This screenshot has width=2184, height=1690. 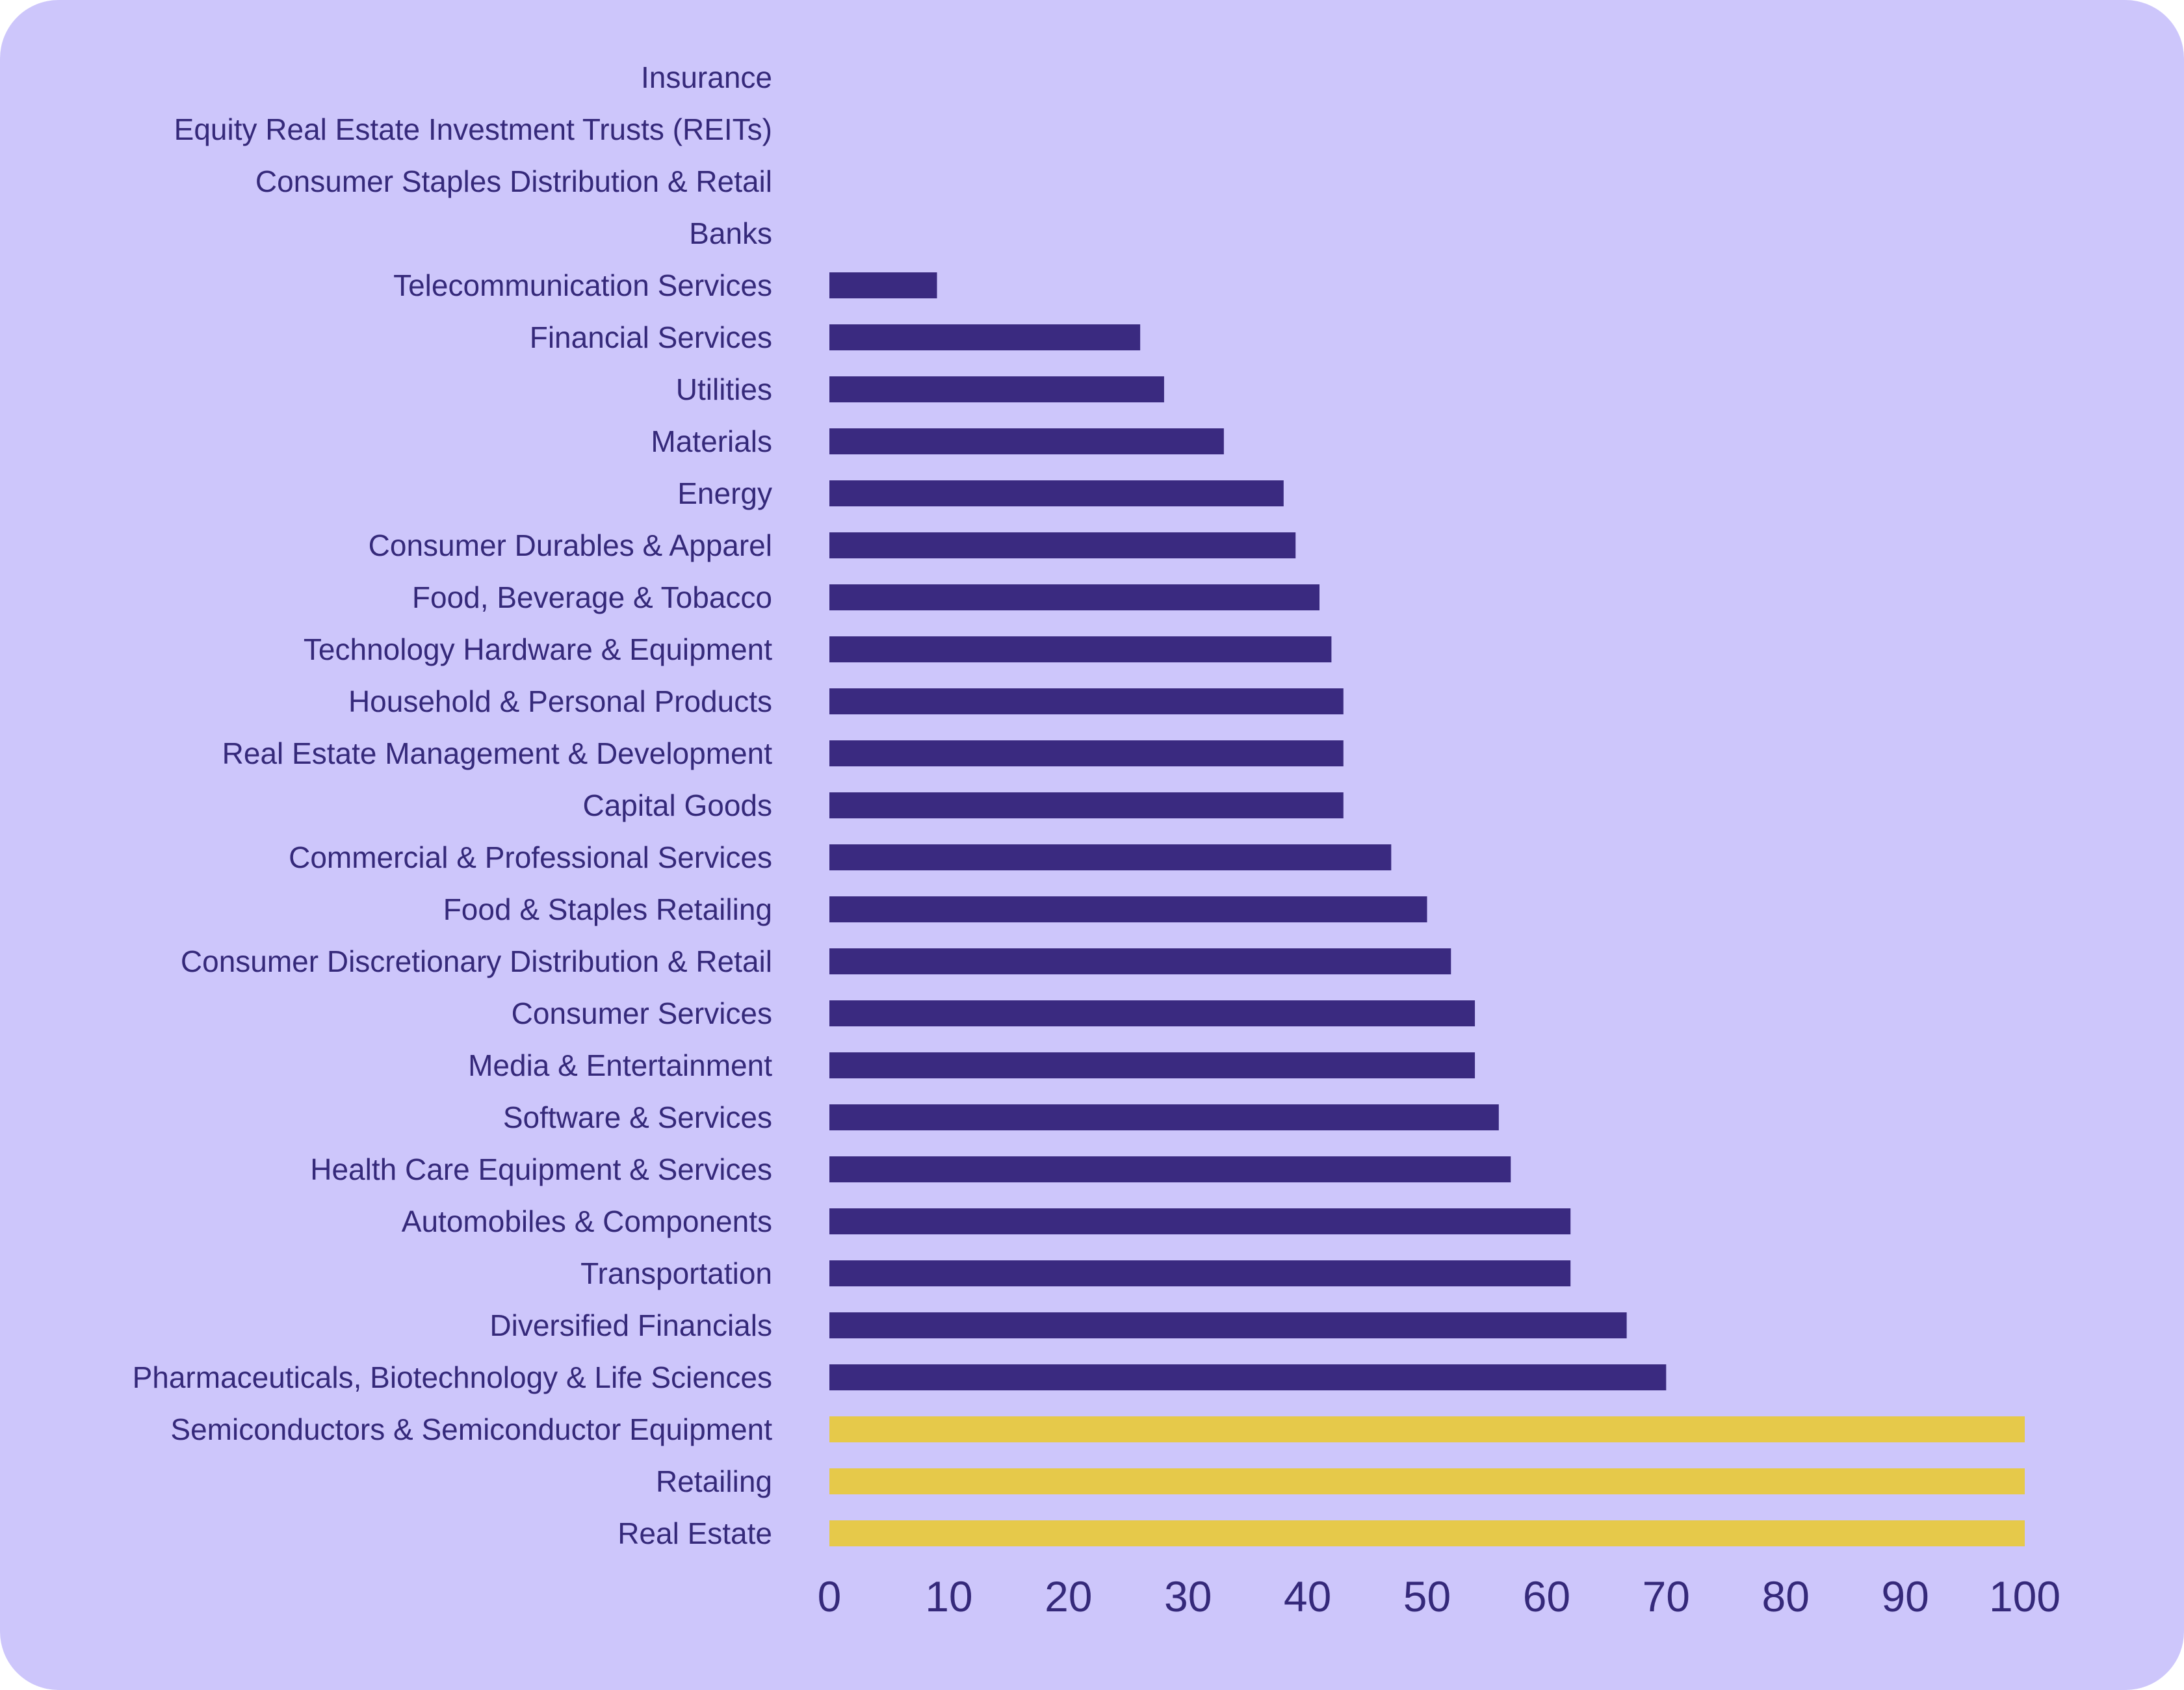 What do you see at coordinates (498, 753) in the screenshot?
I see `category-label: Real Estate Management & Development` at bounding box center [498, 753].